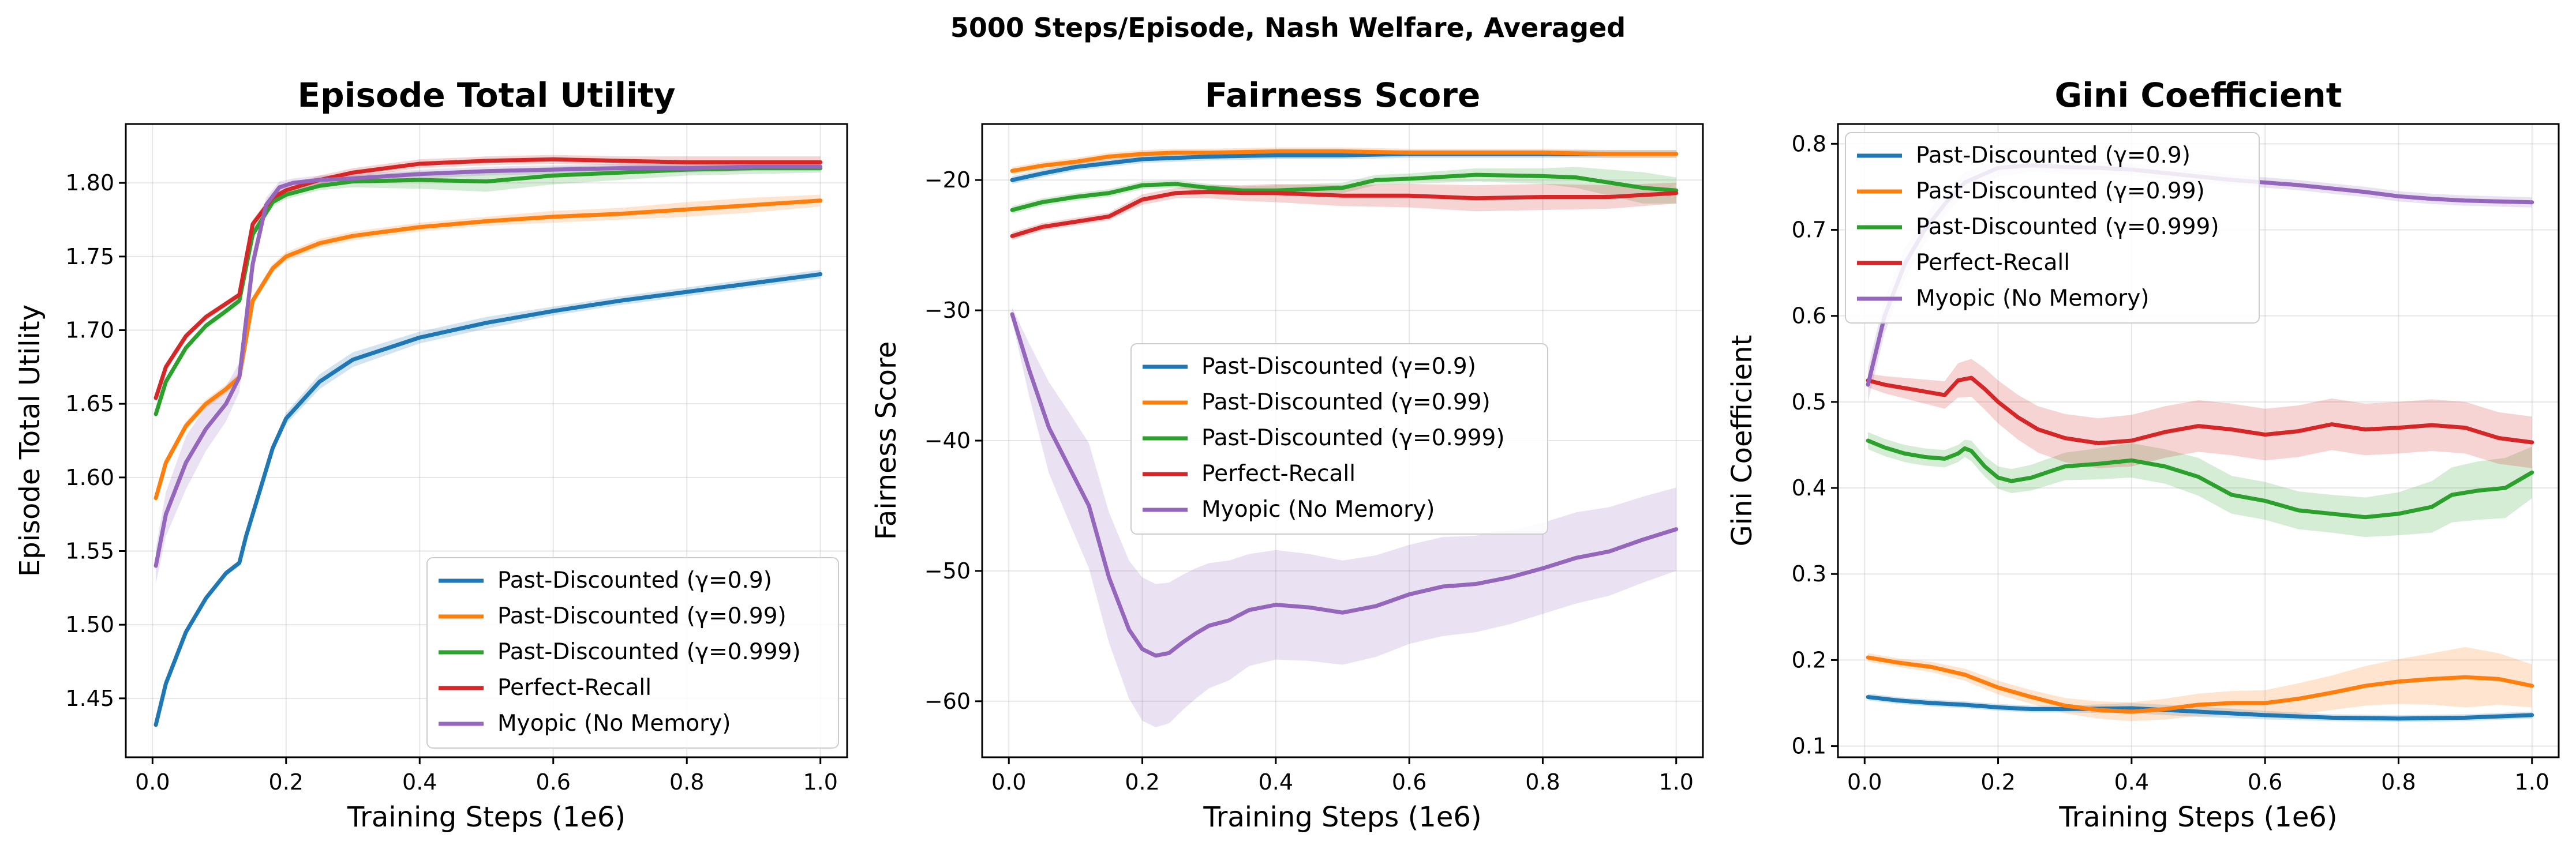  What do you see at coordinates (89, 478) in the screenshot?
I see `y-tick-label: 1.60` at bounding box center [89, 478].